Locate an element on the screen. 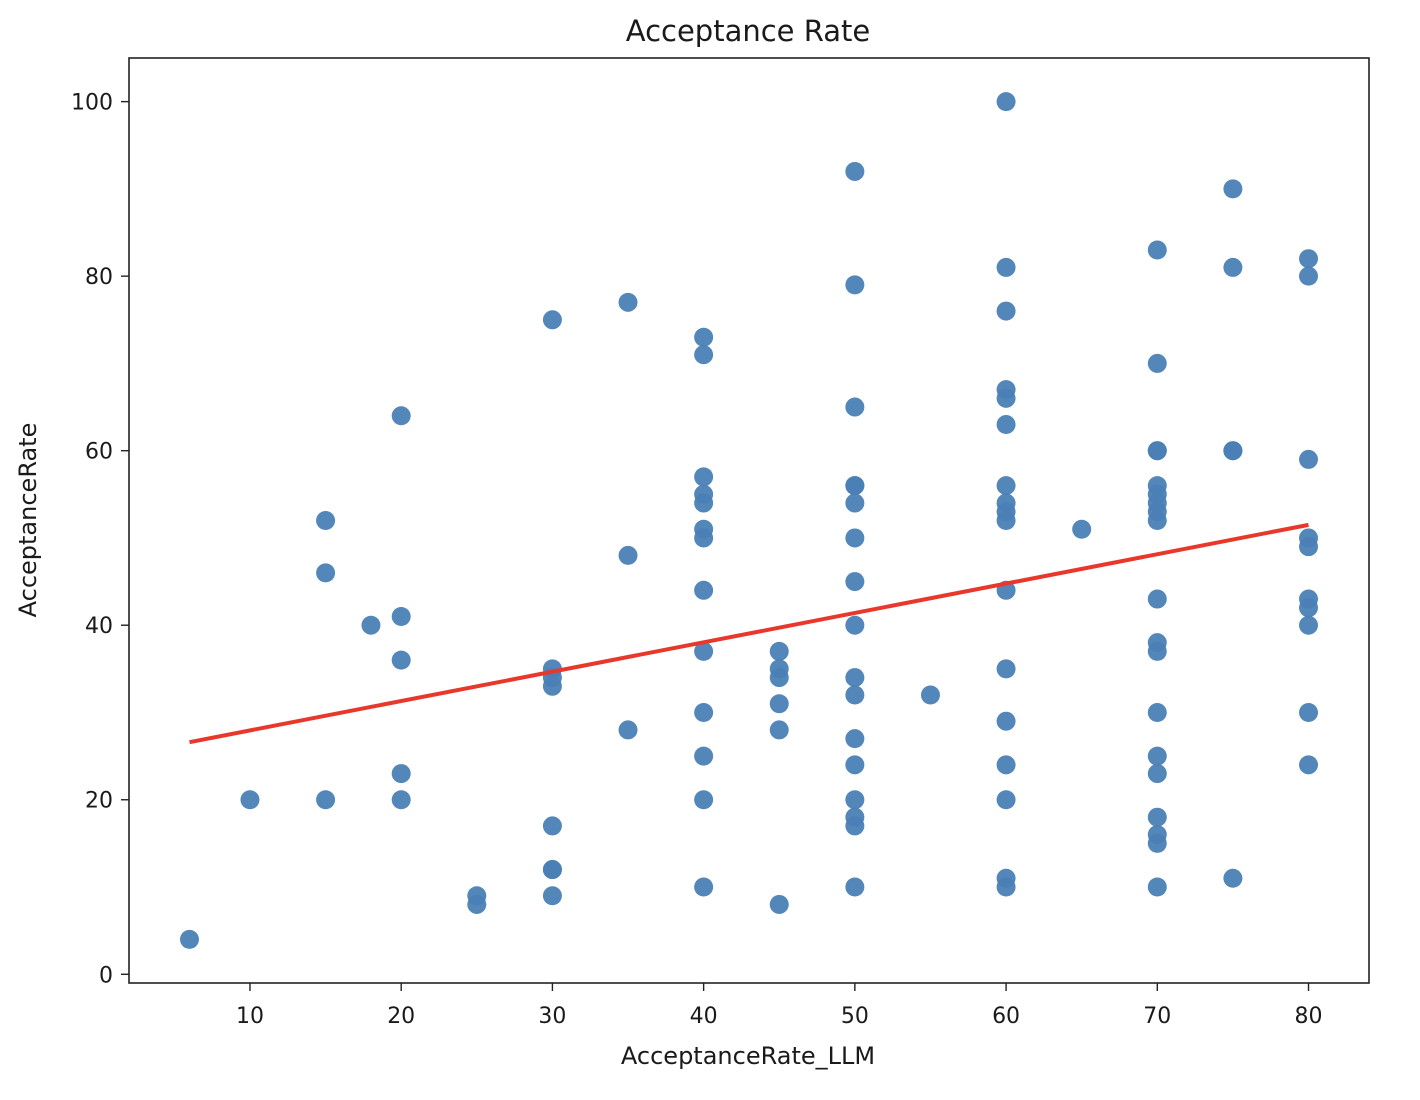 Image resolution: width=1420 pixels, height=1100 pixels. y-tick-label: 80 is located at coordinates (99, 277).